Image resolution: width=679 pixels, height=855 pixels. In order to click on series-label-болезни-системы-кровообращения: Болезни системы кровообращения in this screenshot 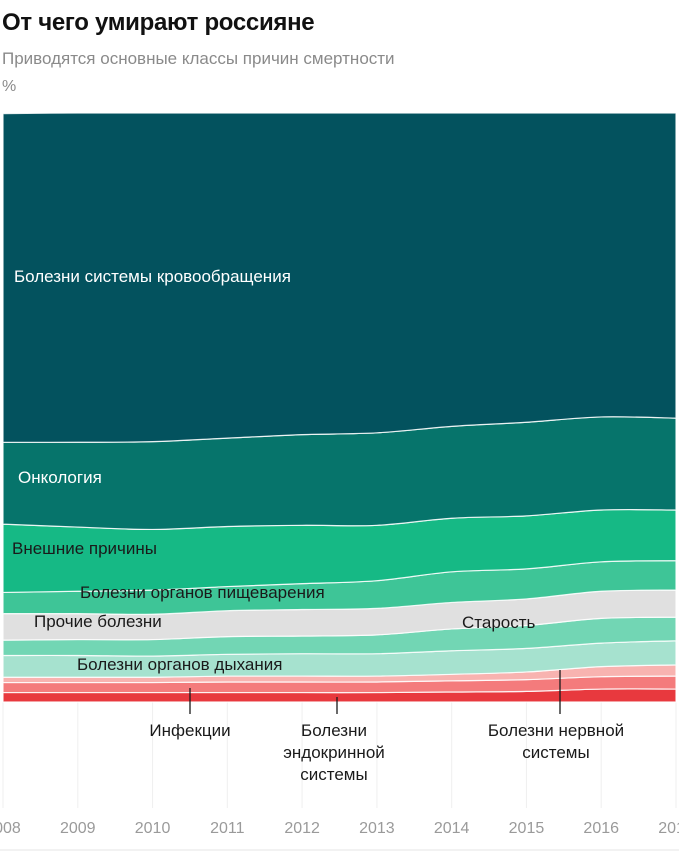, I will do `click(152, 276)`.